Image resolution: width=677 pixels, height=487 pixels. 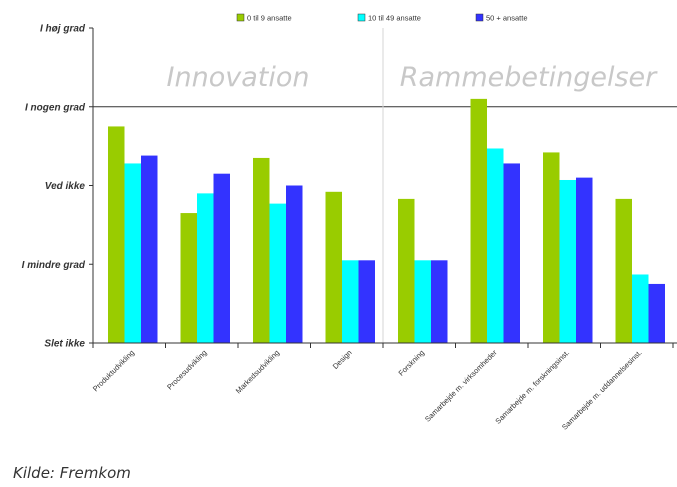 What do you see at coordinates (529, 77) in the screenshot?
I see `section-label-2: Rammebetingelser` at bounding box center [529, 77].